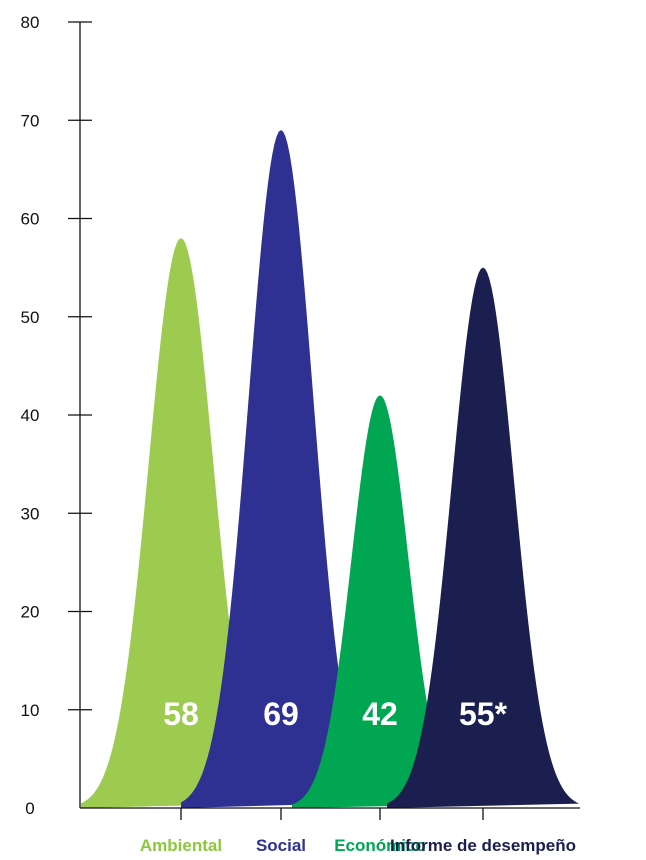 Image resolution: width=646 pixels, height=860 pixels. I want to click on y-tick-label: 50, so click(30, 317).